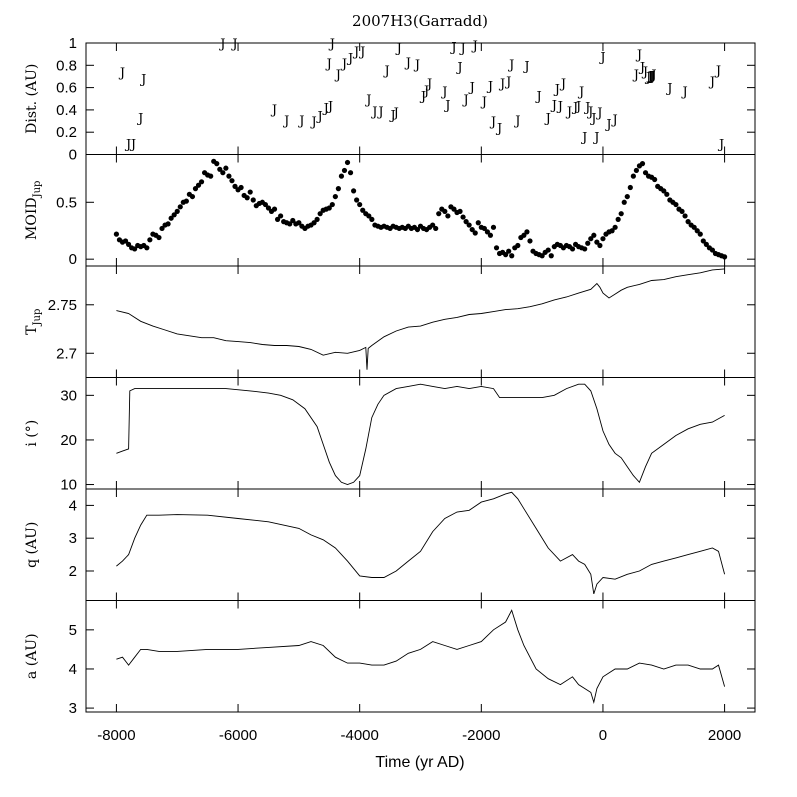  Describe the element at coordinates (32, 99) in the screenshot. I see `y-axis-label-dist: Dist. (AU)` at that location.